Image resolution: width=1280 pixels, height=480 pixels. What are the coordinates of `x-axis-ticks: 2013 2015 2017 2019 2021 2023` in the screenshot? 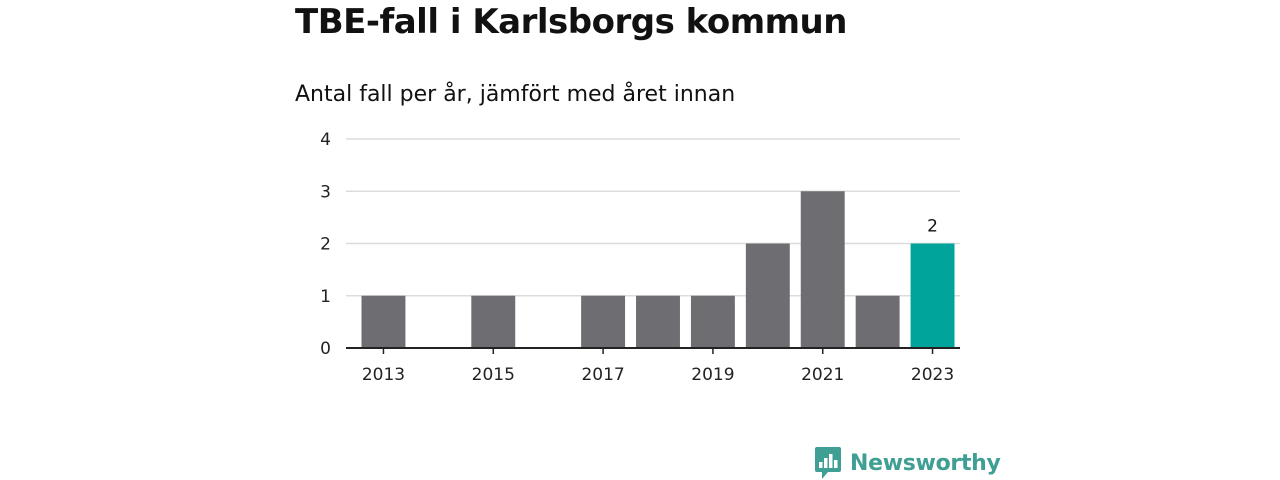 It's located at (658, 366).